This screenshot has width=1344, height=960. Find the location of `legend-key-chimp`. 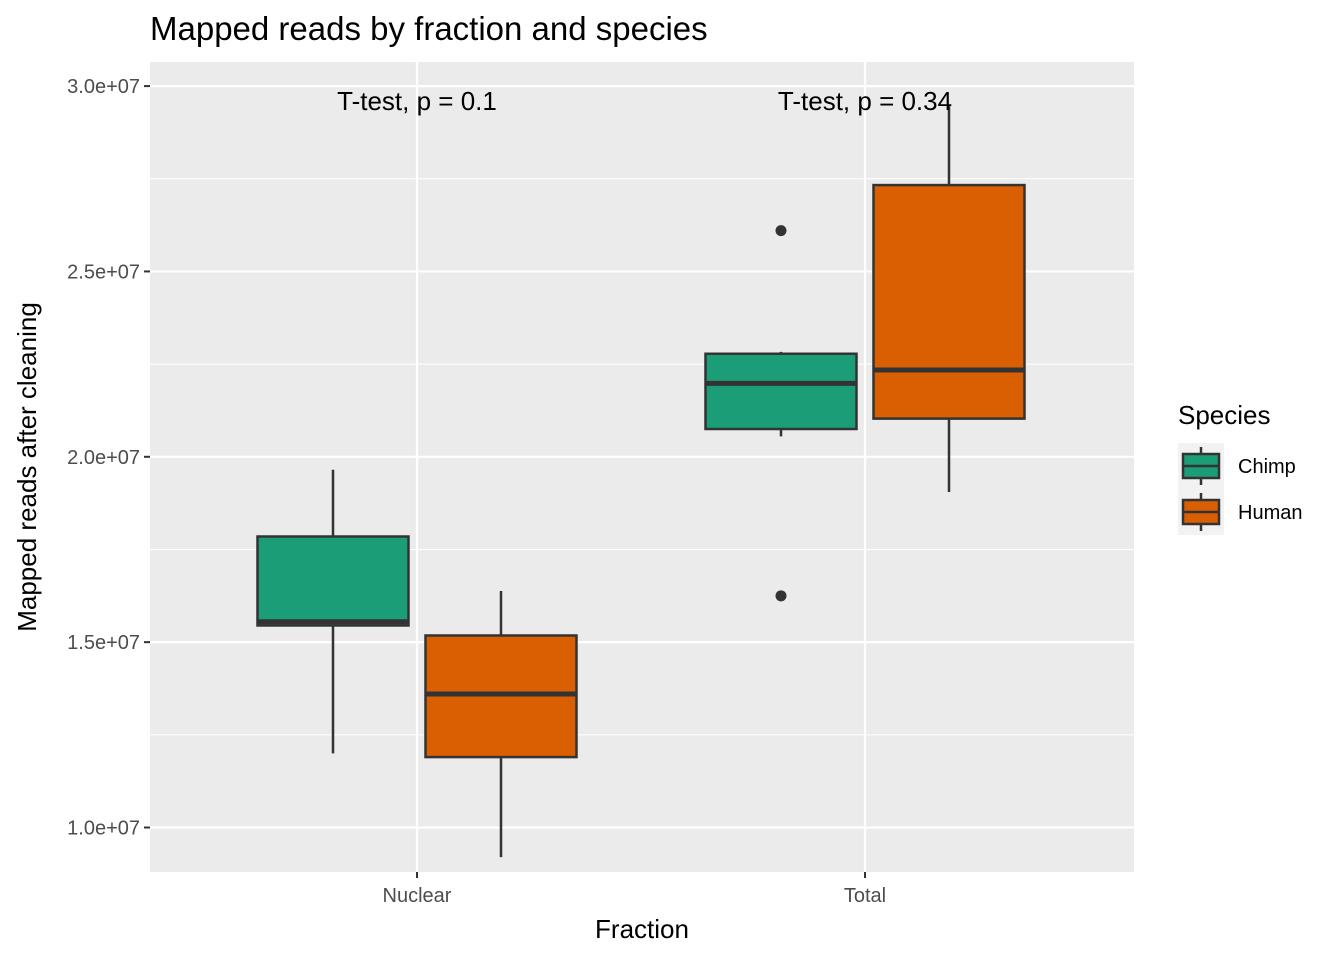

legend-key-chimp is located at coordinates (1201, 466).